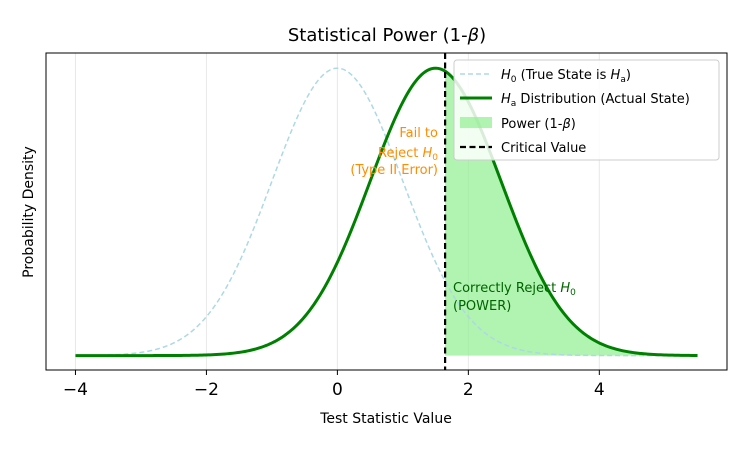 The width and height of the screenshot is (750, 450). Describe the element at coordinates (408, 154) in the screenshot. I see `fail-annotation-line2: Reject H0` at that location.